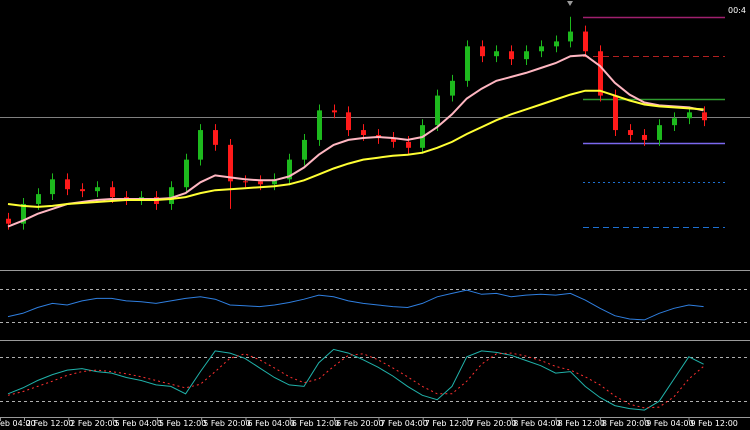  Describe the element at coordinates (448, 423) in the screenshot. I see `x-tick-label: 7 Feb 12:00` at that location.